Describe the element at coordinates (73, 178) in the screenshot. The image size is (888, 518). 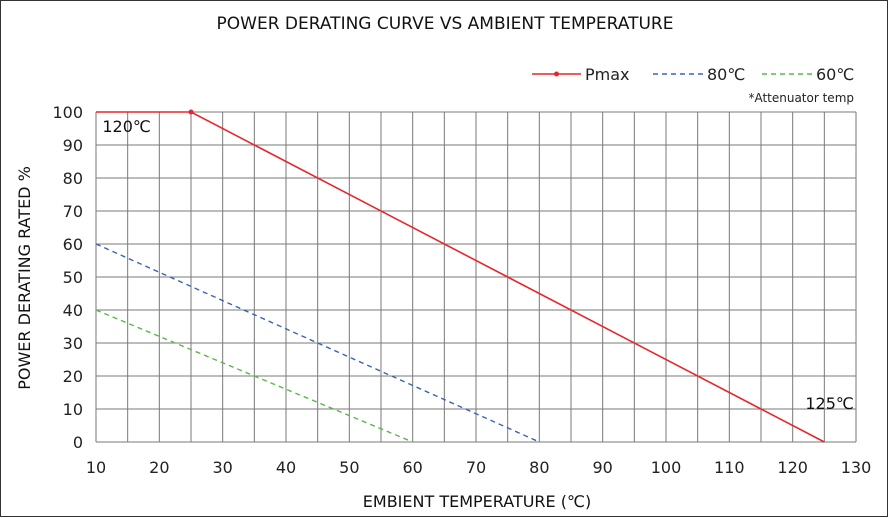
I see `y-tick-label: 80` at that location.